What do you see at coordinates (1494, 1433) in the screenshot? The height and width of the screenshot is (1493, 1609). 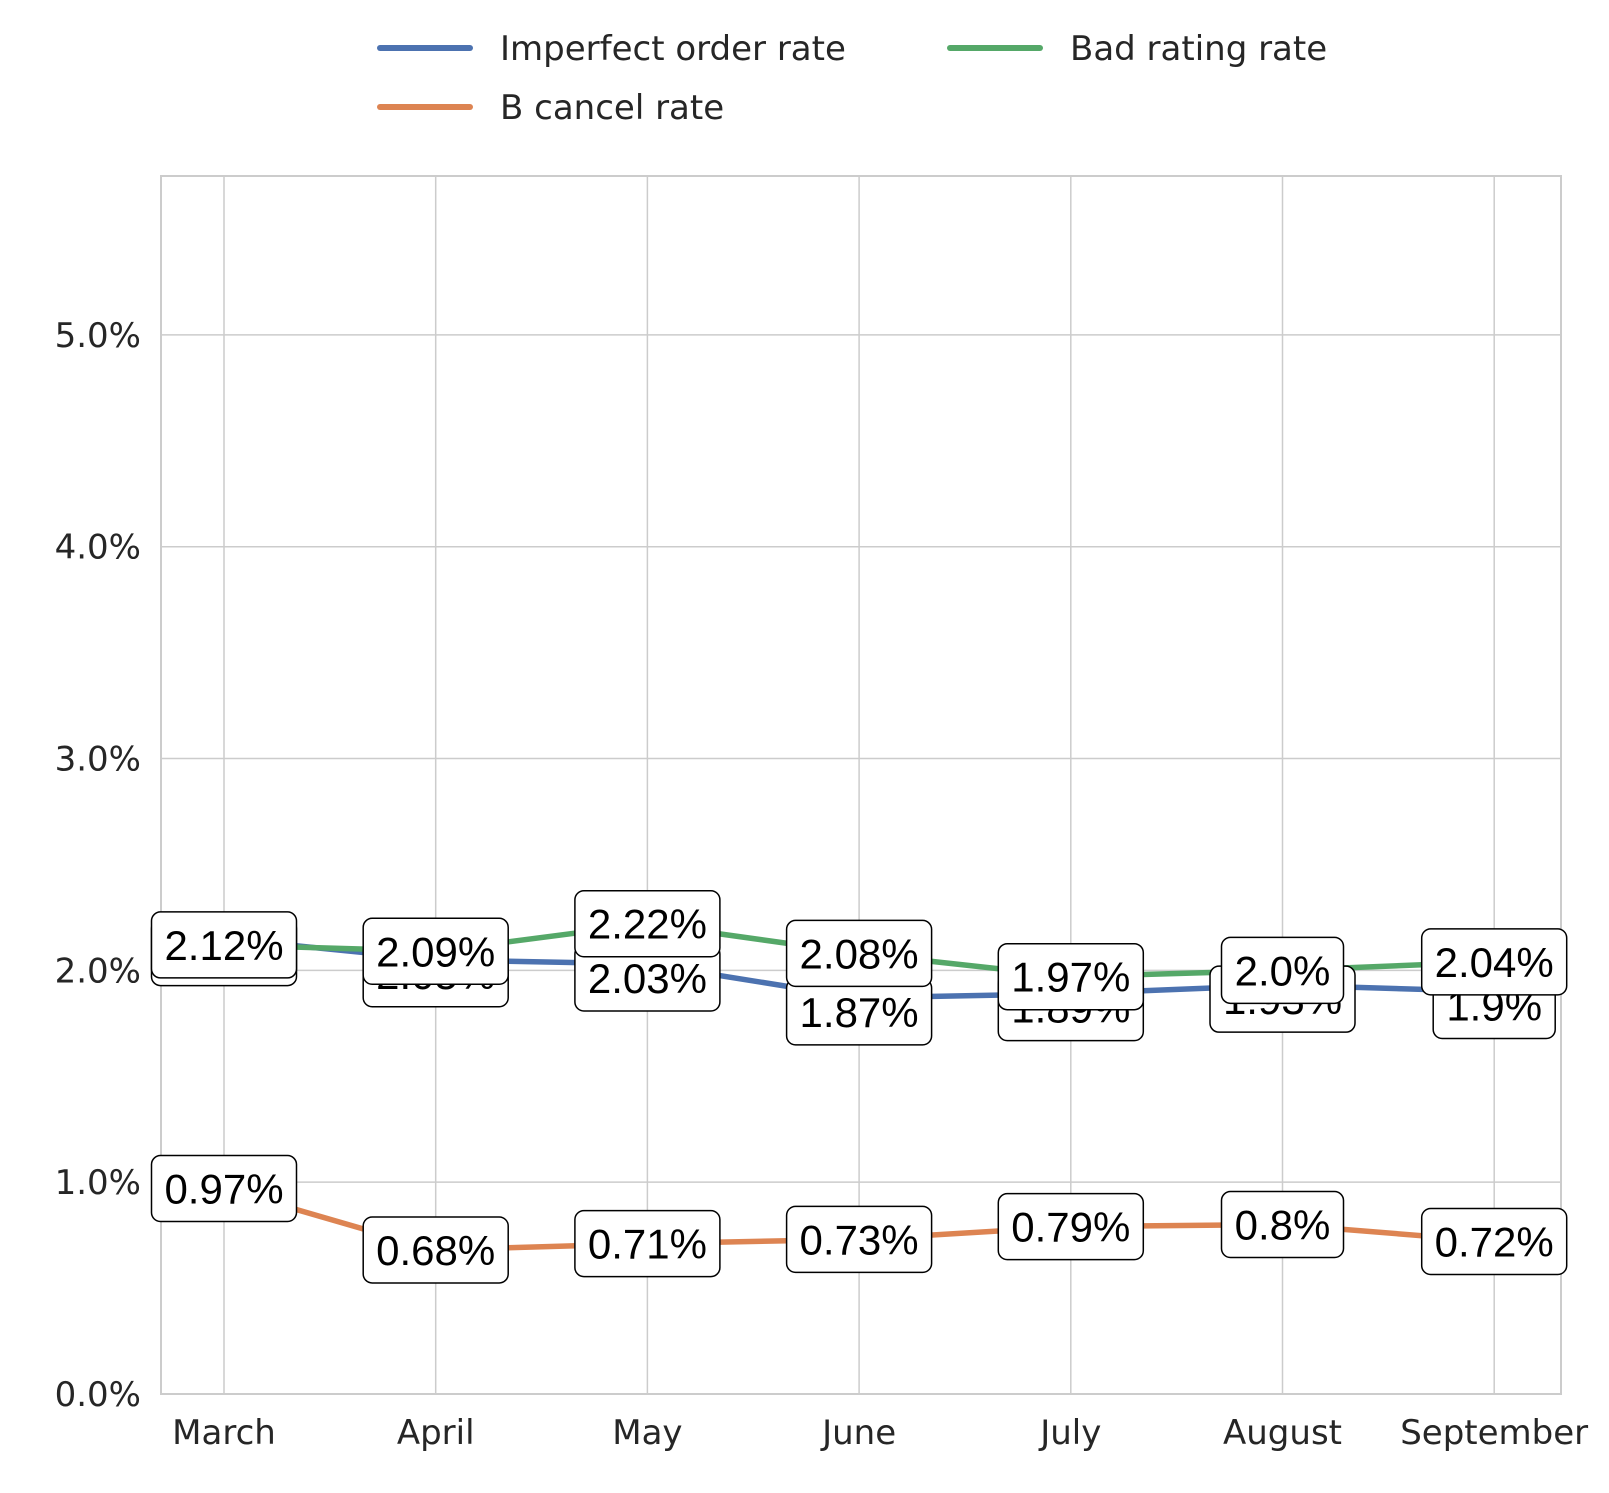 I see `x-tick-label: September` at bounding box center [1494, 1433].